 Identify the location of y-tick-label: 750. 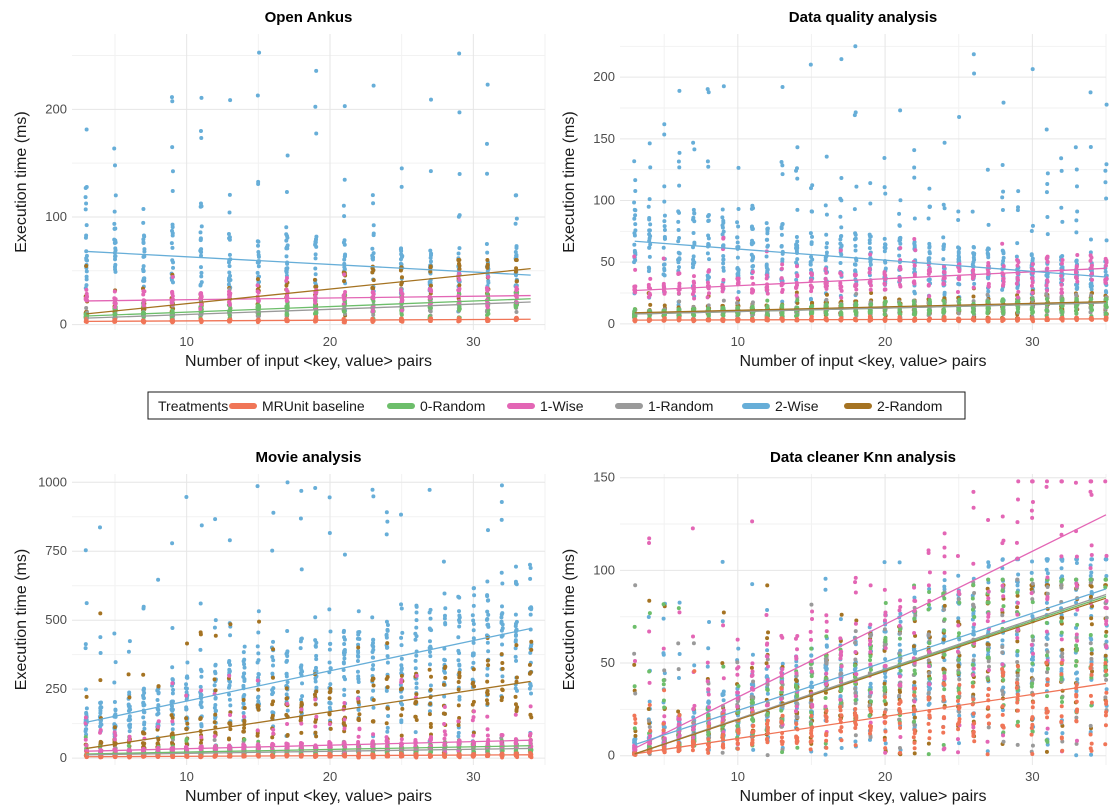
(56, 550).